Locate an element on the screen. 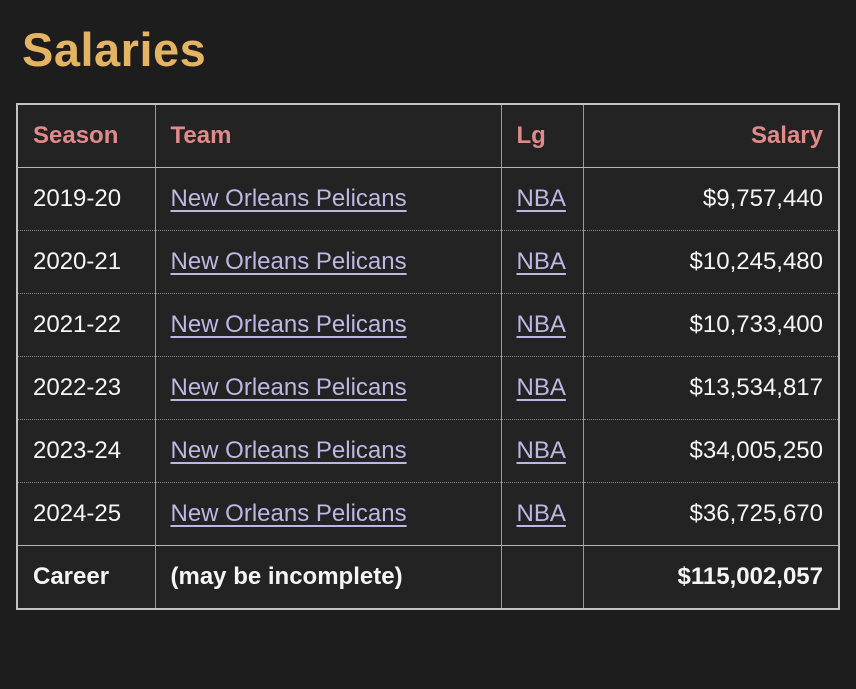 Image resolution: width=856 pixels, height=689 pixels. salary-cell: $34,005,250 is located at coordinates (710, 451).